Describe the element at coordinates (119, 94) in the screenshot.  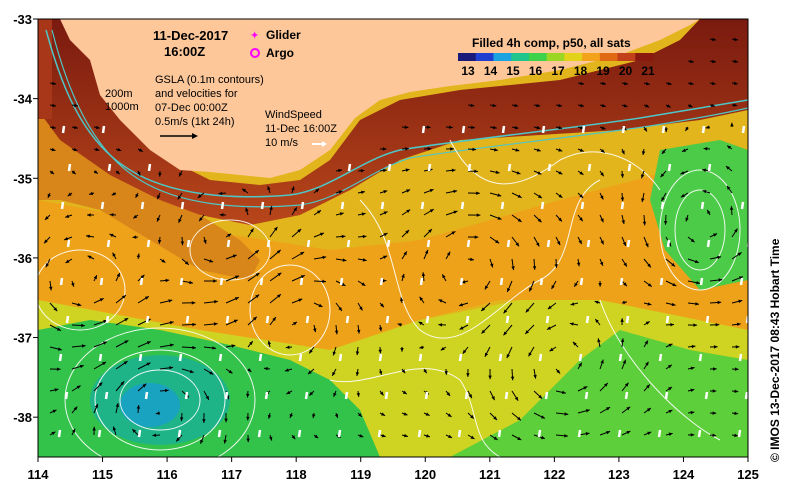
I see `isobath-200m-label: 200m` at that location.